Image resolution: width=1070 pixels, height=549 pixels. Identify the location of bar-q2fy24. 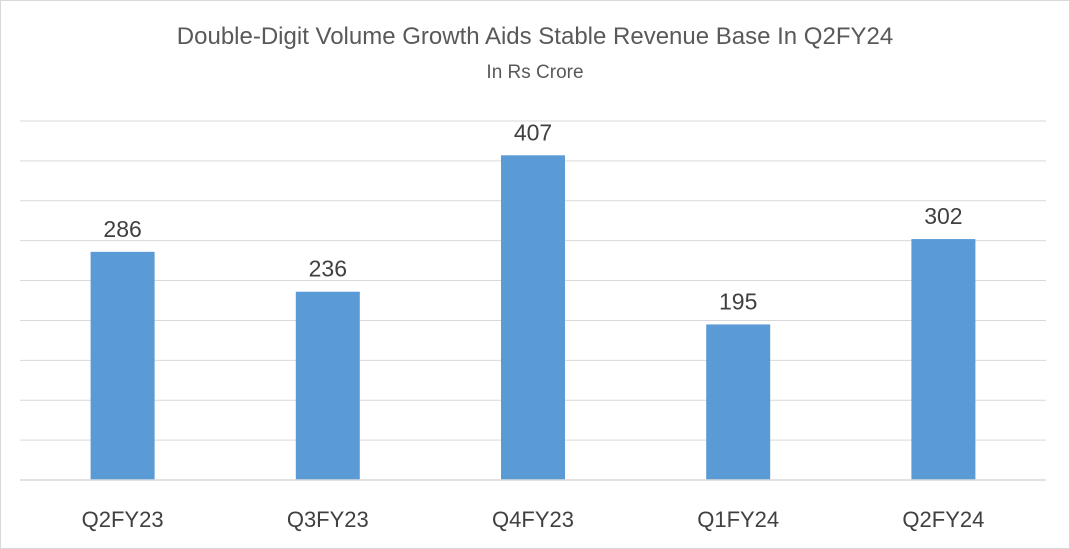
(943, 359).